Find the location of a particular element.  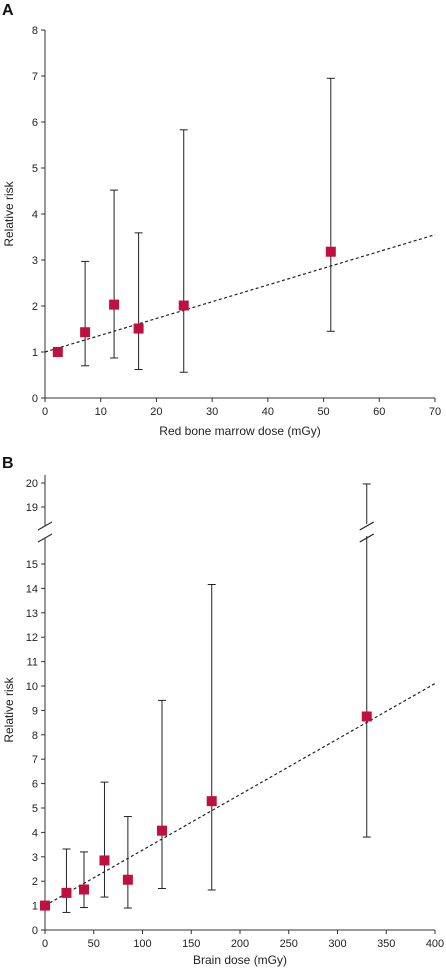

y-tick-label: 15 is located at coordinates (32, 565).